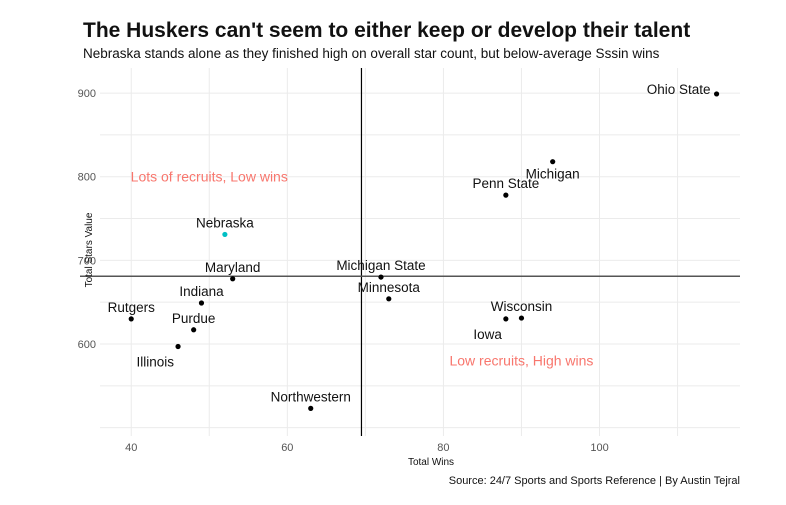 This screenshot has width=786, height=505. What do you see at coordinates (553, 174) in the screenshot?
I see `point-label: Michigan` at bounding box center [553, 174].